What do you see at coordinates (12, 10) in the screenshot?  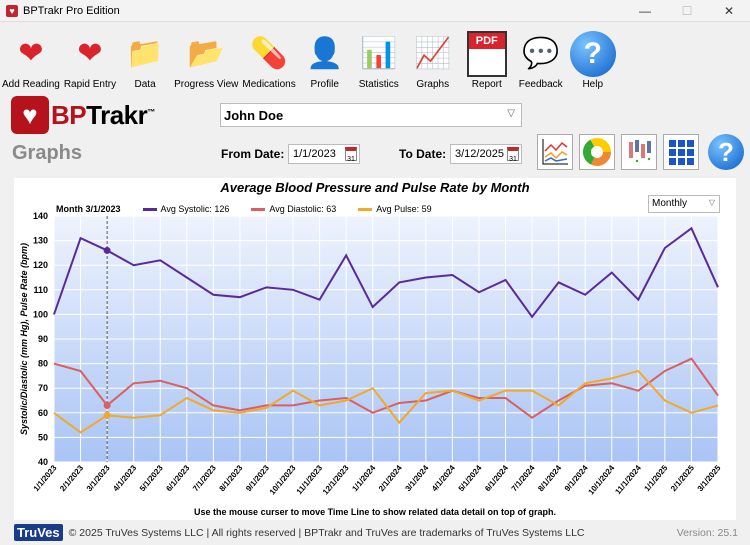 I see `app-icon: ♥` at bounding box center [12, 10].